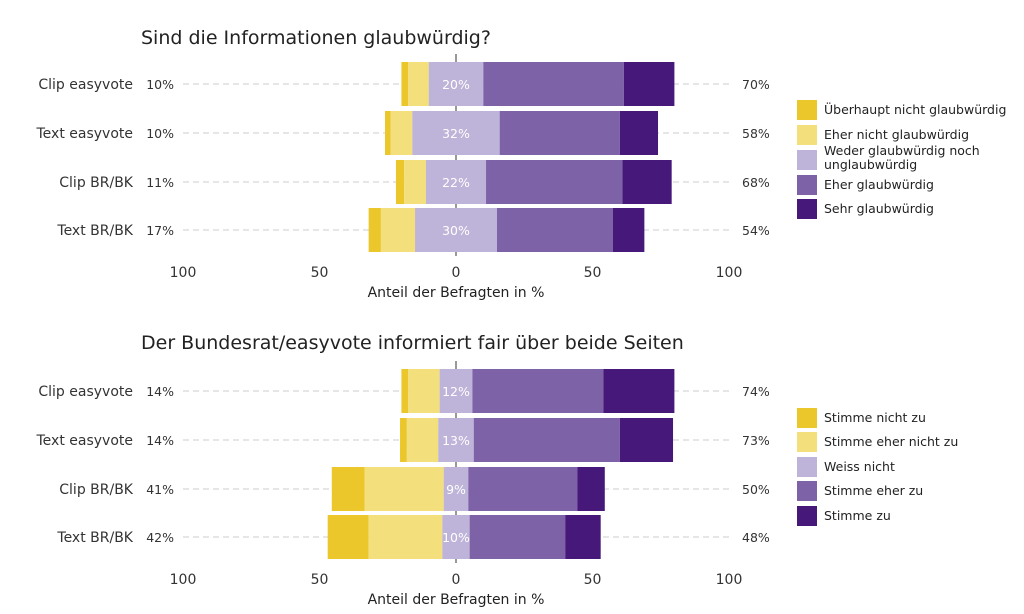  What do you see at coordinates (756, 440) in the screenshot?
I see `positive-share-label: 73%` at bounding box center [756, 440].